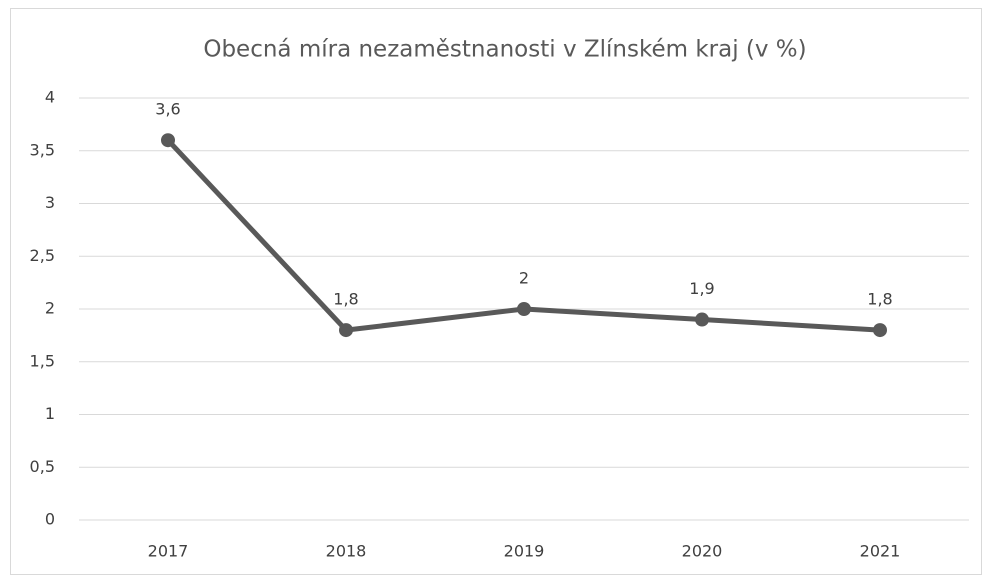 The height and width of the screenshot is (578, 991). Describe the element at coordinates (524, 551) in the screenshot. I see `x-tick-label: 2019` at that location.